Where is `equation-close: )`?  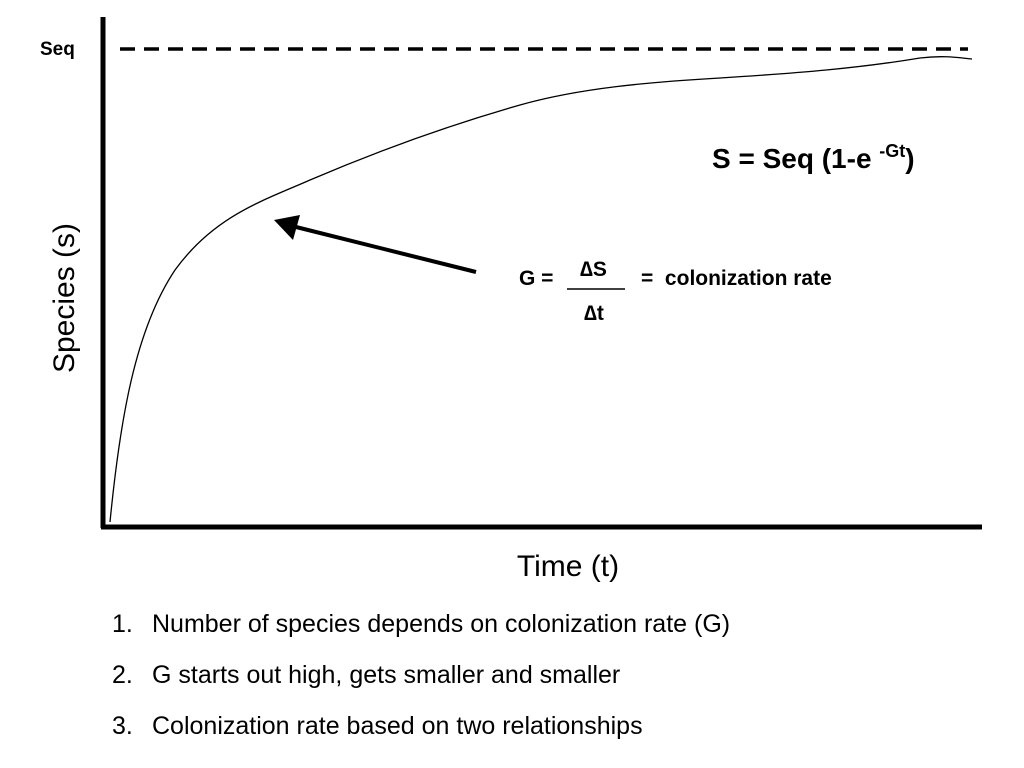 equation-close: ) is located at coordinates (909, 158).